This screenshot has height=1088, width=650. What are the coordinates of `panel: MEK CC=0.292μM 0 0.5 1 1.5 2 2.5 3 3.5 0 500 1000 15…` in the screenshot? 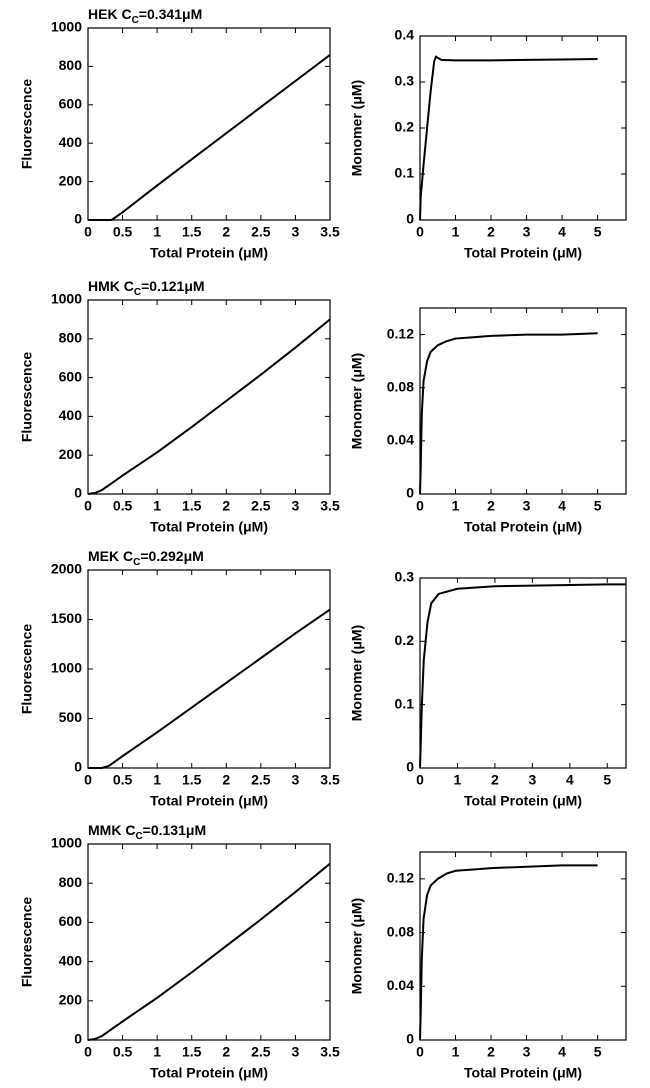 It's located at (179, 678).